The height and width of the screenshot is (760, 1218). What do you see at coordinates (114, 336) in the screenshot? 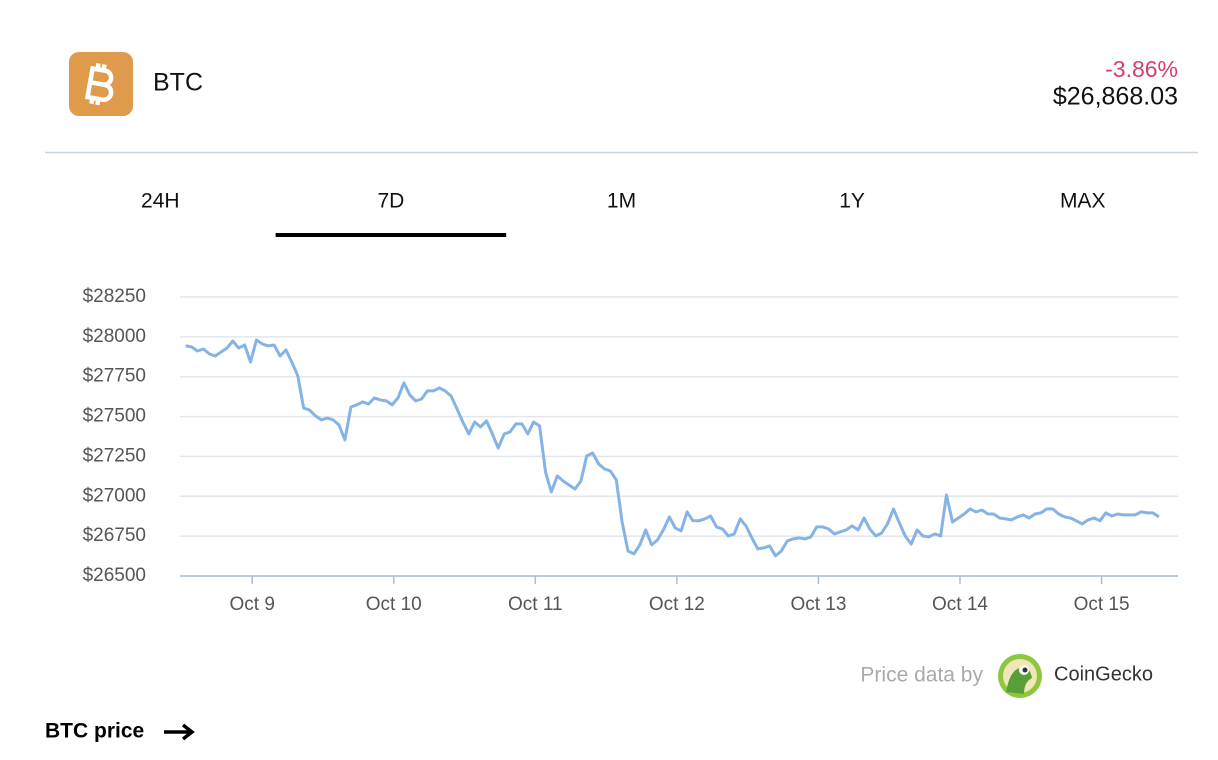
I see `y-tick-label: $28000` at bounding box center [114, 336].